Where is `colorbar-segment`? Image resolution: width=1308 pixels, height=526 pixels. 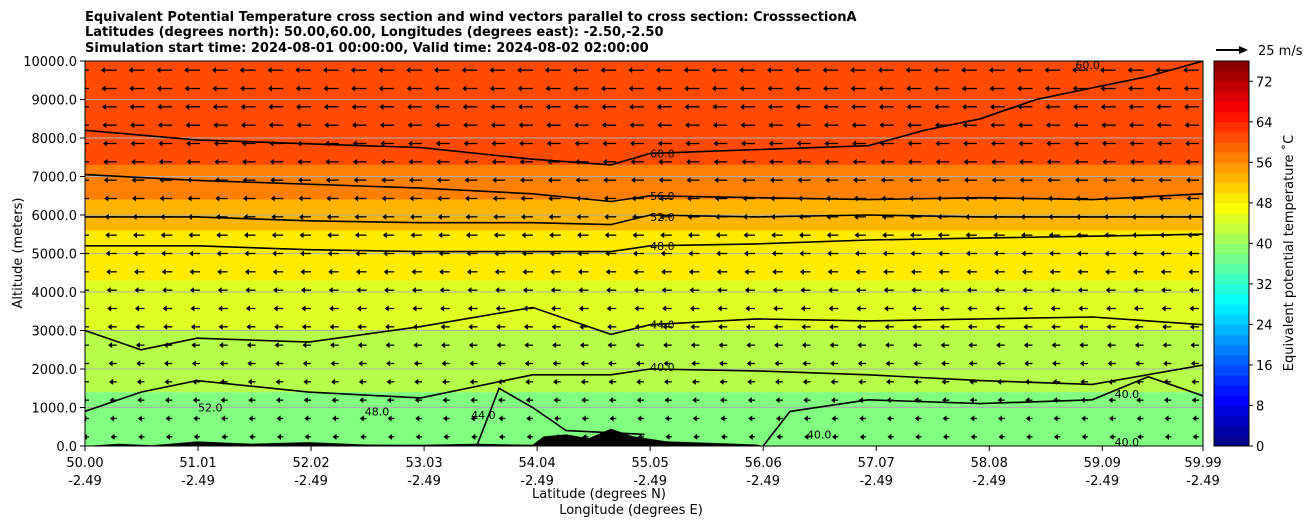
colorbar-segment is located at coordinates (1231, 380).